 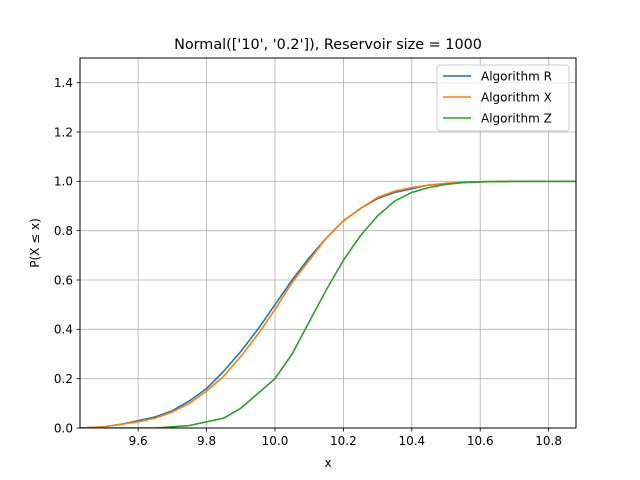 What do you see at coordinates (411, 441) in the screenshot?
I see `x-tick-label: 10.4` at bounding box center [411, 441].